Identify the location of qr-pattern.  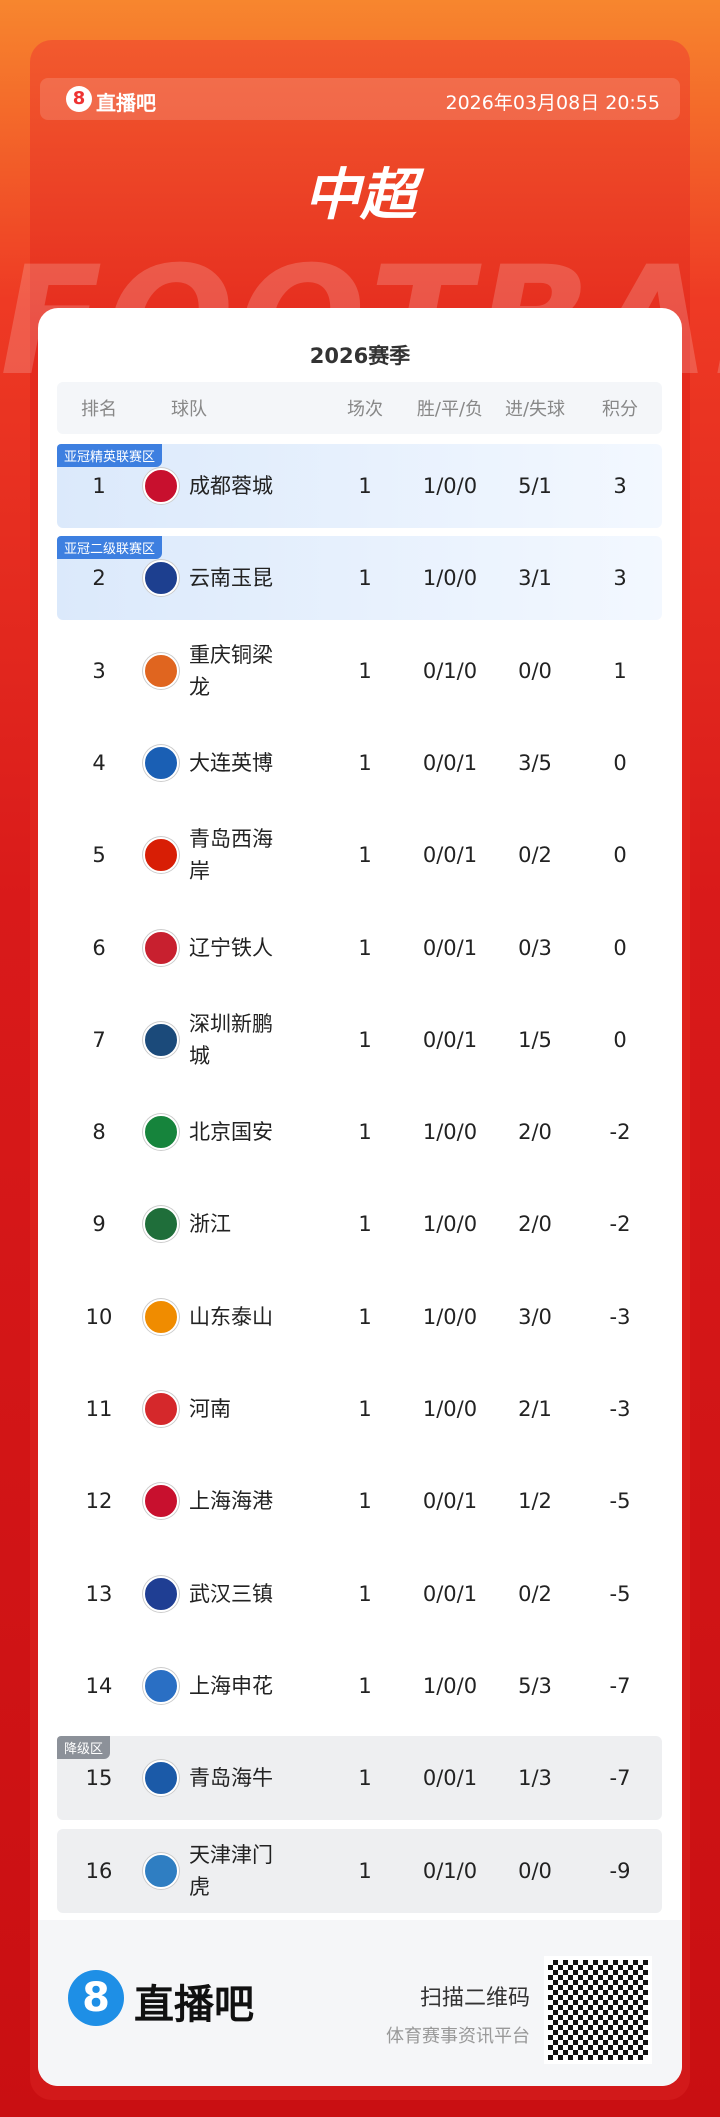
(598, 2010).